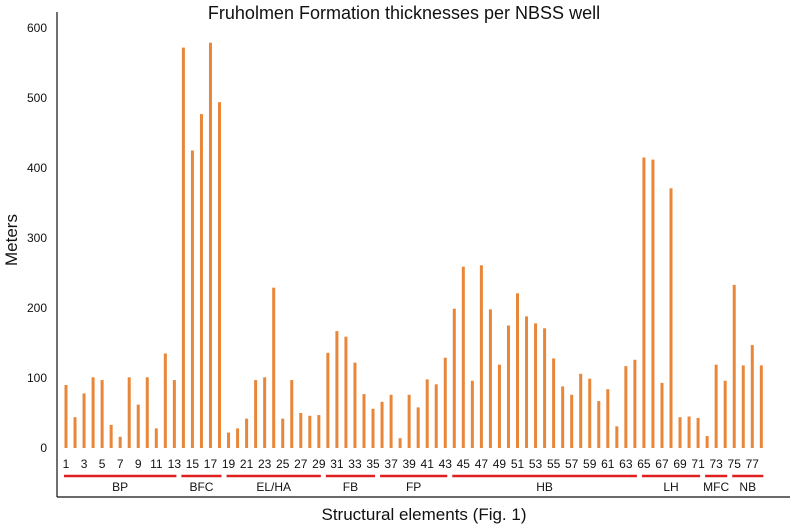 This screenshot has width=796, height=525. Describe the element at coordinates (37, 378) in the screenshot. I see `y-tick-label: 100` at that location.